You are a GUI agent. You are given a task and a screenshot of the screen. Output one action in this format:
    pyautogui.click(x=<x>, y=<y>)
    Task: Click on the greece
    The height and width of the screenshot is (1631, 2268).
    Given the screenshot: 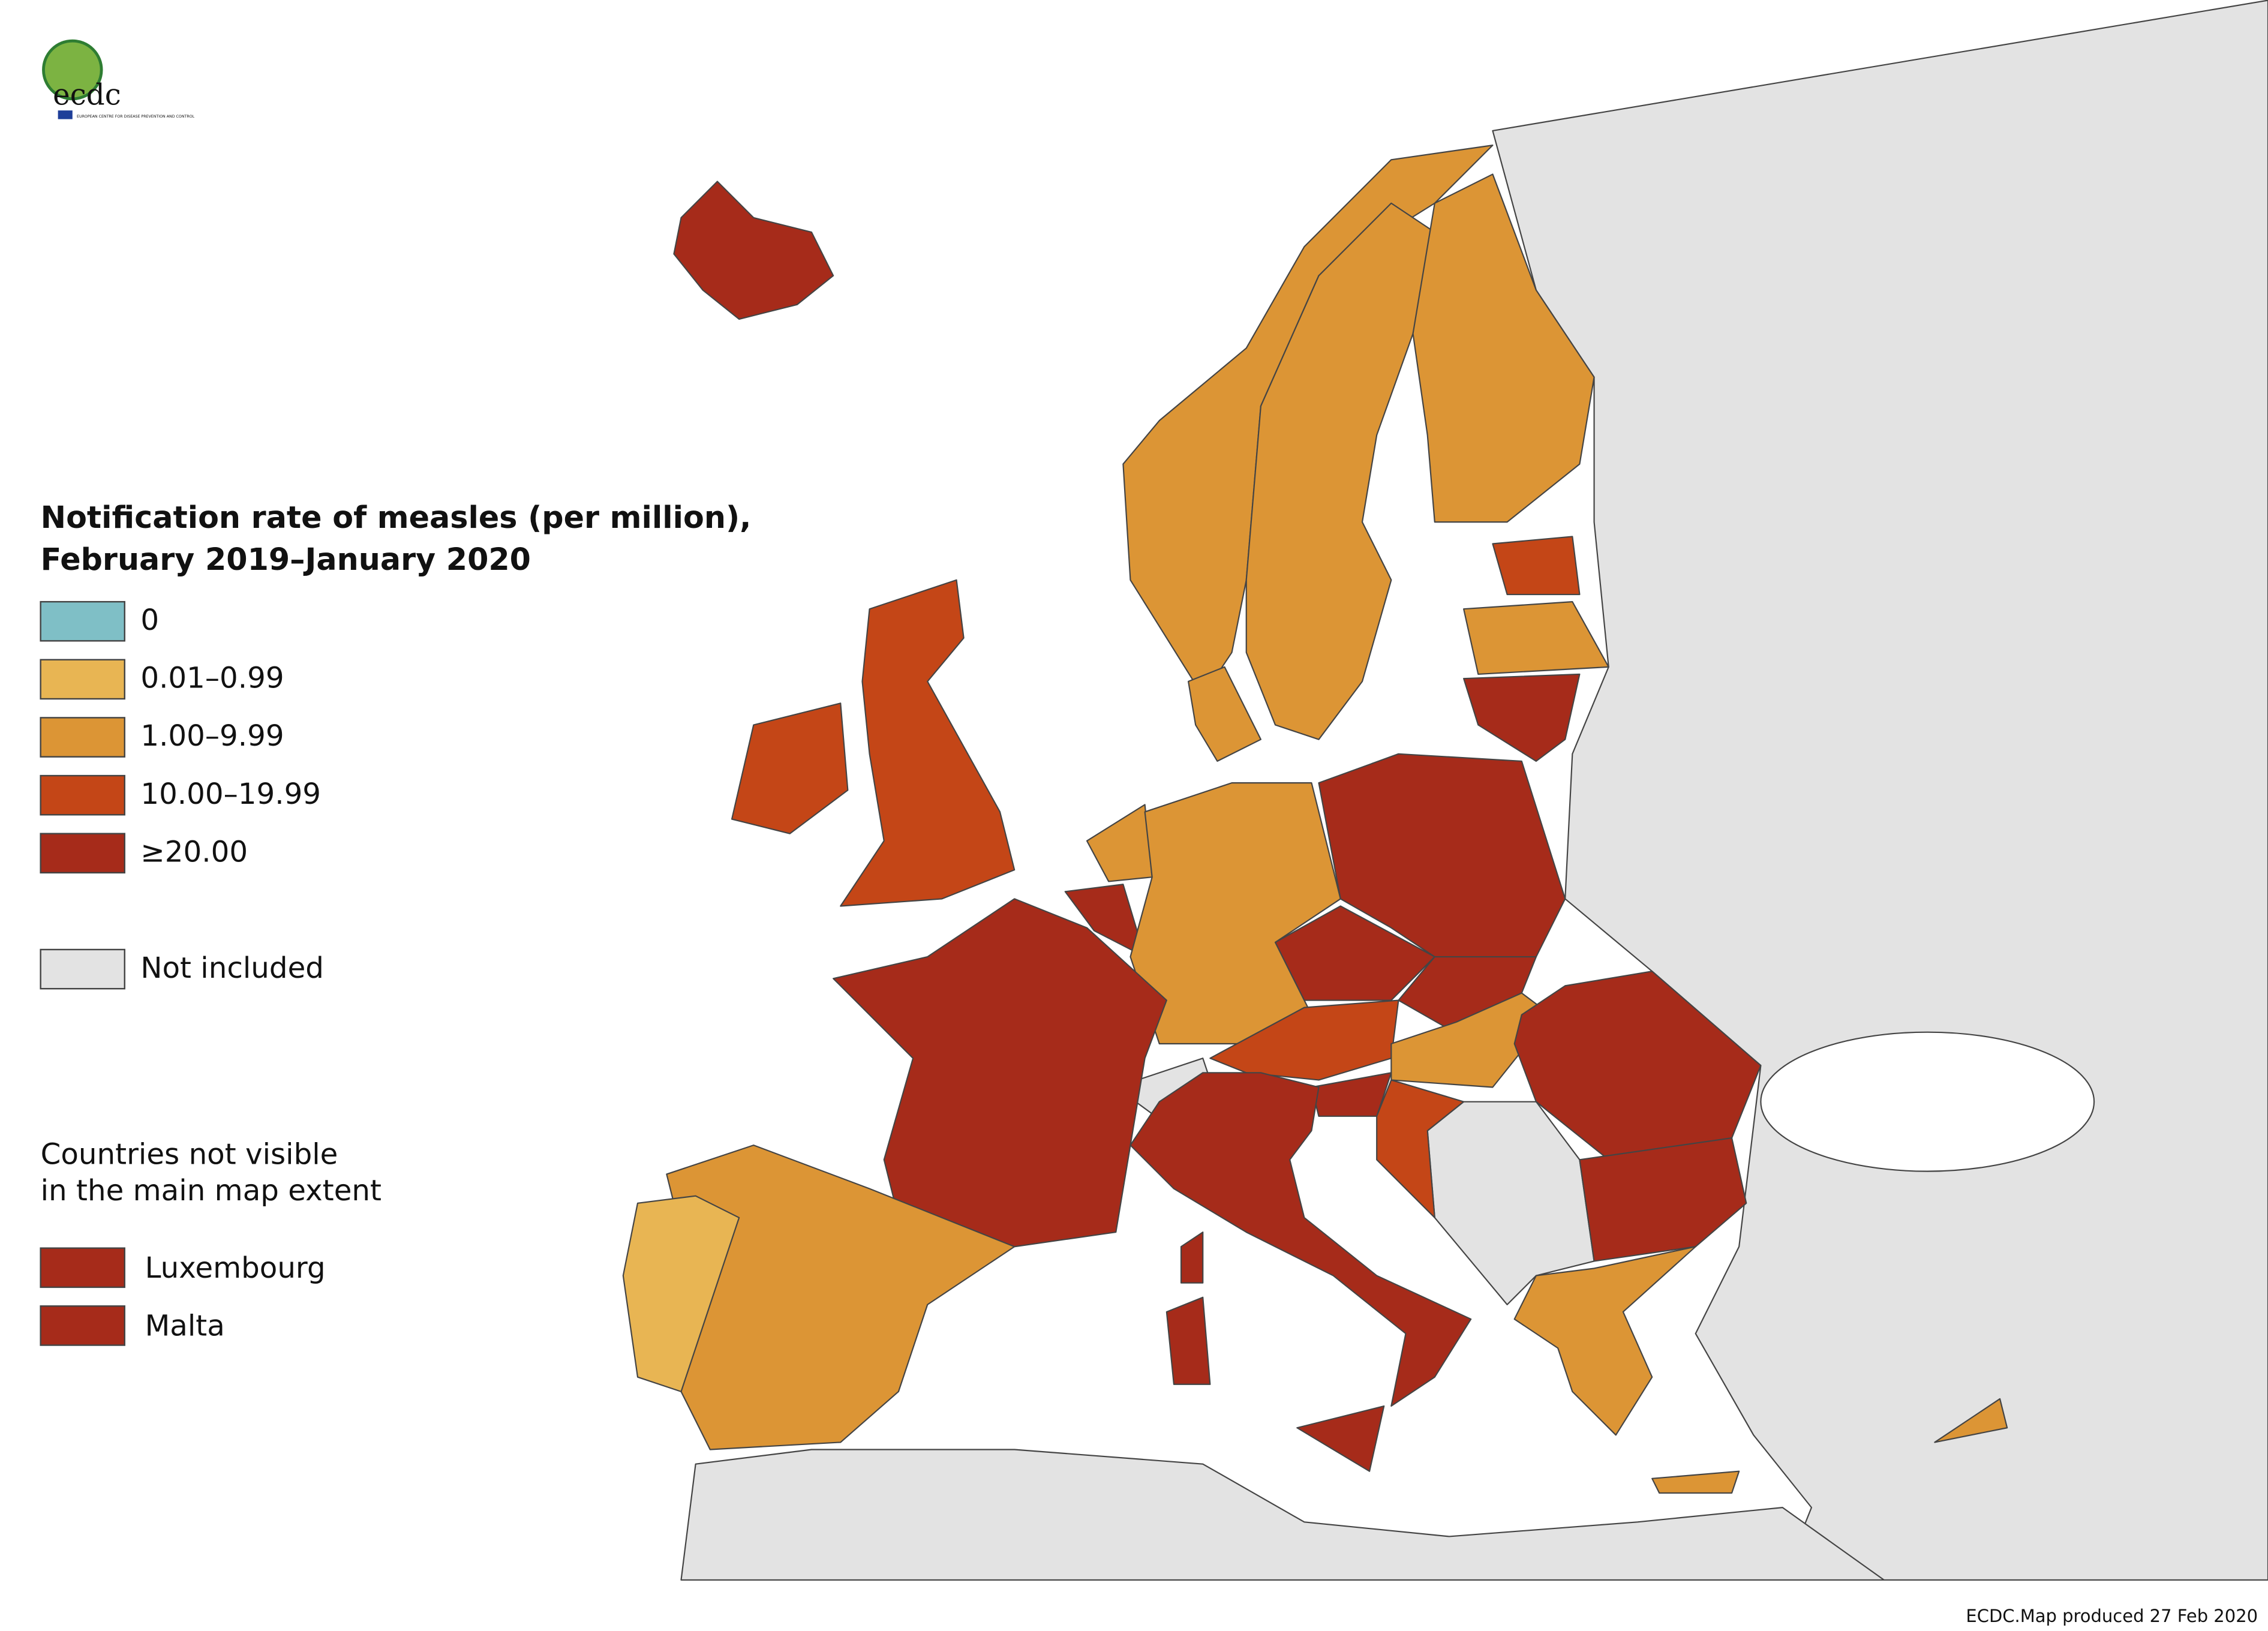 What is the action you would take?
    pyautogui.click(x=1604, y=1341)
    